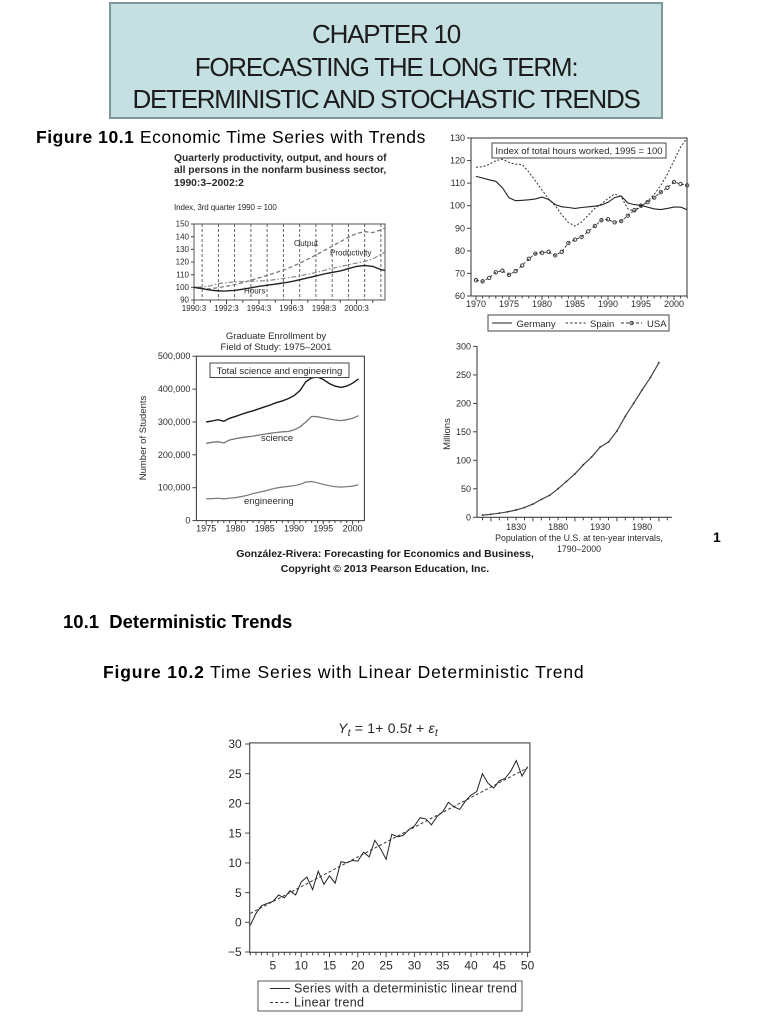 This screenshot has height=1024, width=768. Describe the element at coordinates (356, 308) in the screenshot. I see `svg-text: 2000:3` at that location.